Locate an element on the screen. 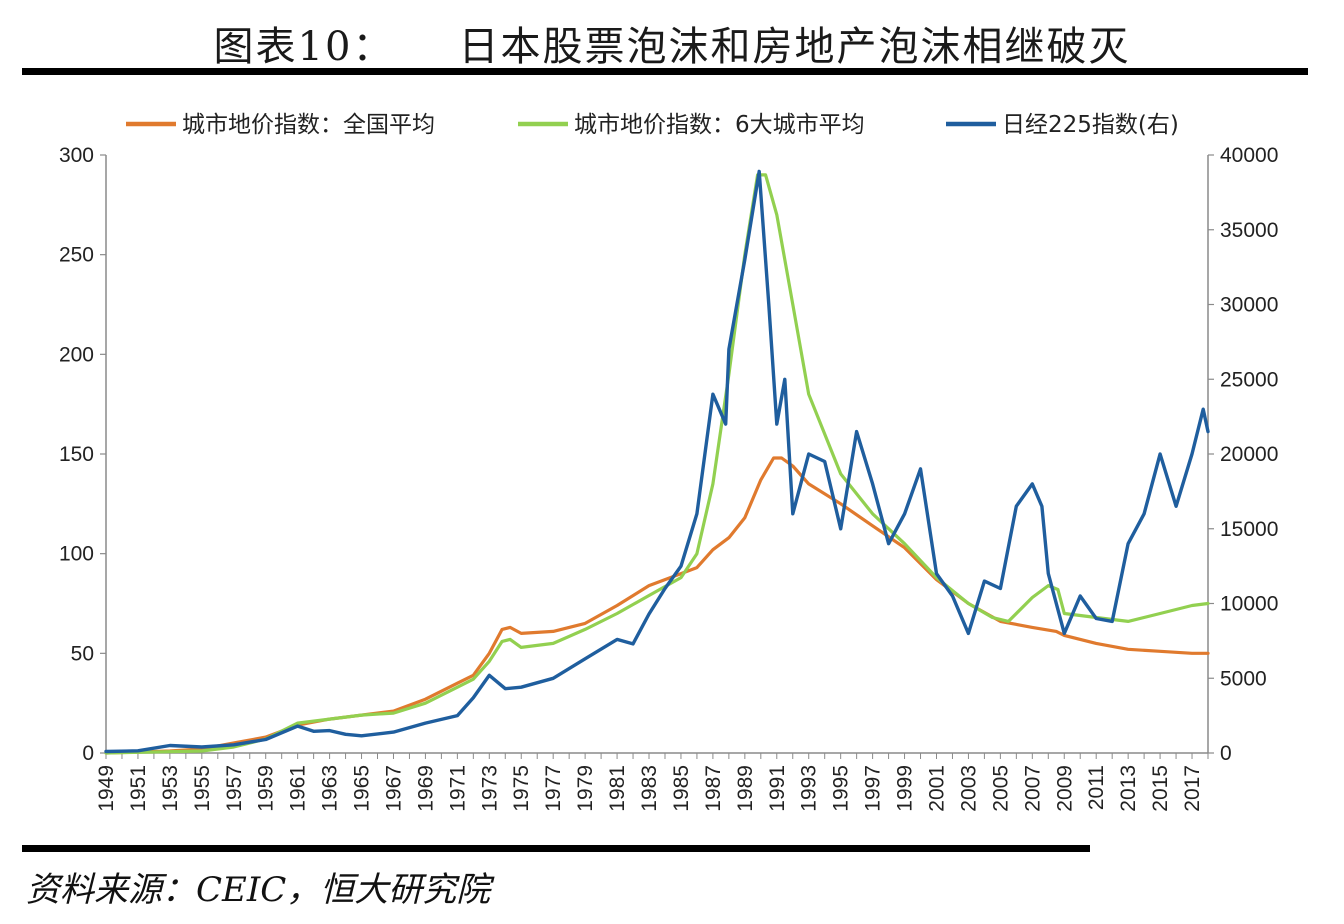 The height and width of the screenshot is (924, 1344). y-left-tick-label: 200 is located at coordinates (76, 354).